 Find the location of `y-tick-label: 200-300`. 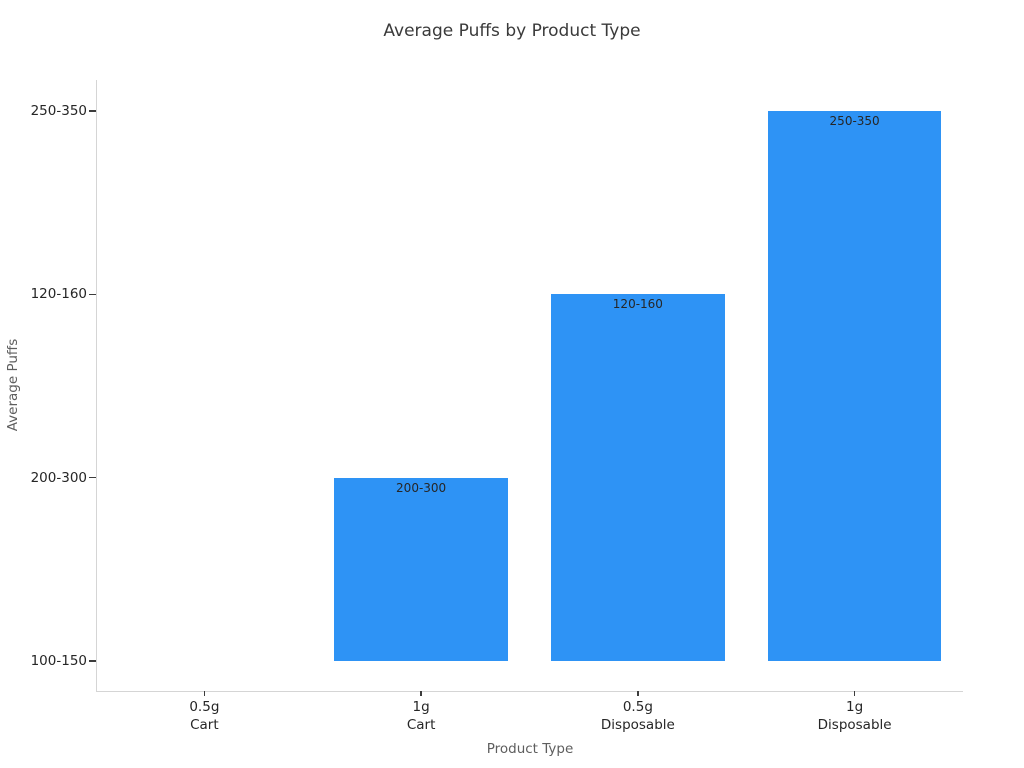

y-tick-label: 200-300 is located at coordinates (58, 477).